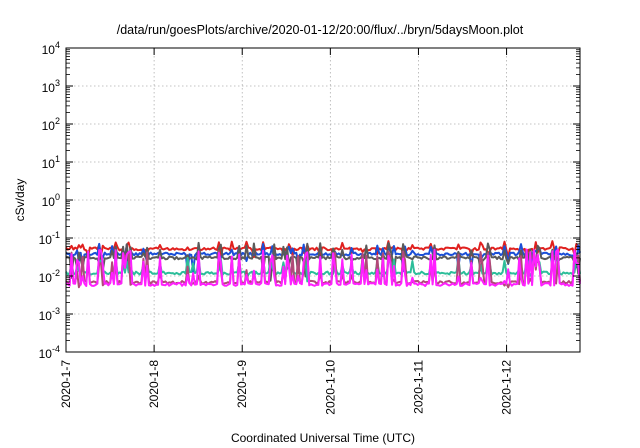  I want to click on x-tick-label: 2020-1-12, so click(507, 387).